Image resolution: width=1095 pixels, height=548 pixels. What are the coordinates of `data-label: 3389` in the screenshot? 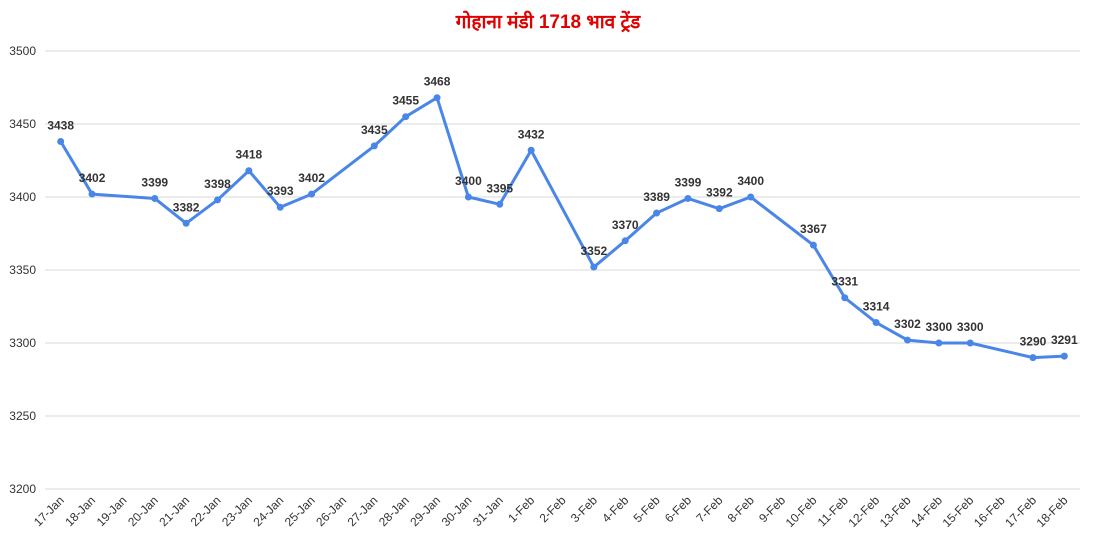 It's located at (656, 197).